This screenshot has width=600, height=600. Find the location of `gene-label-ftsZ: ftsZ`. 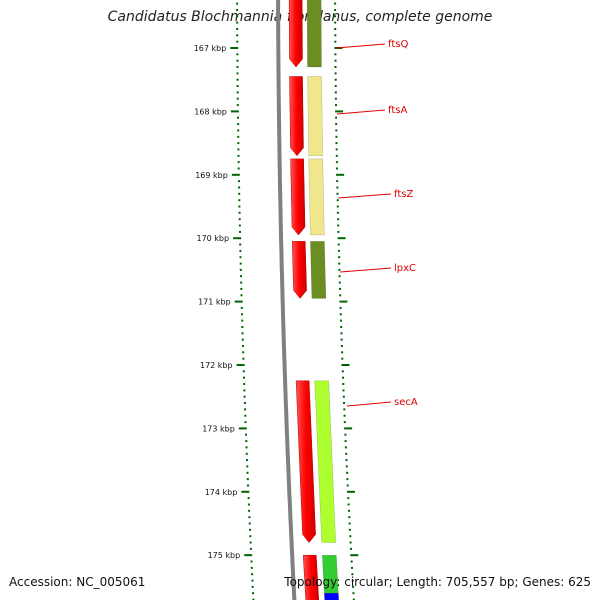

gene-label-ftsZ: ftsZ is located at coordinates (403, 194).